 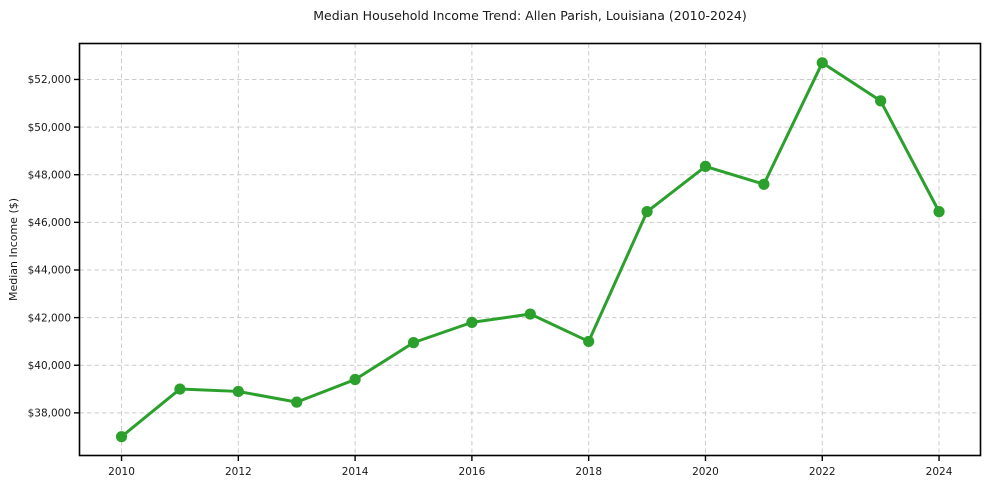 I want to click on y-tick-label: $38,000, so click(x=49, y=414).